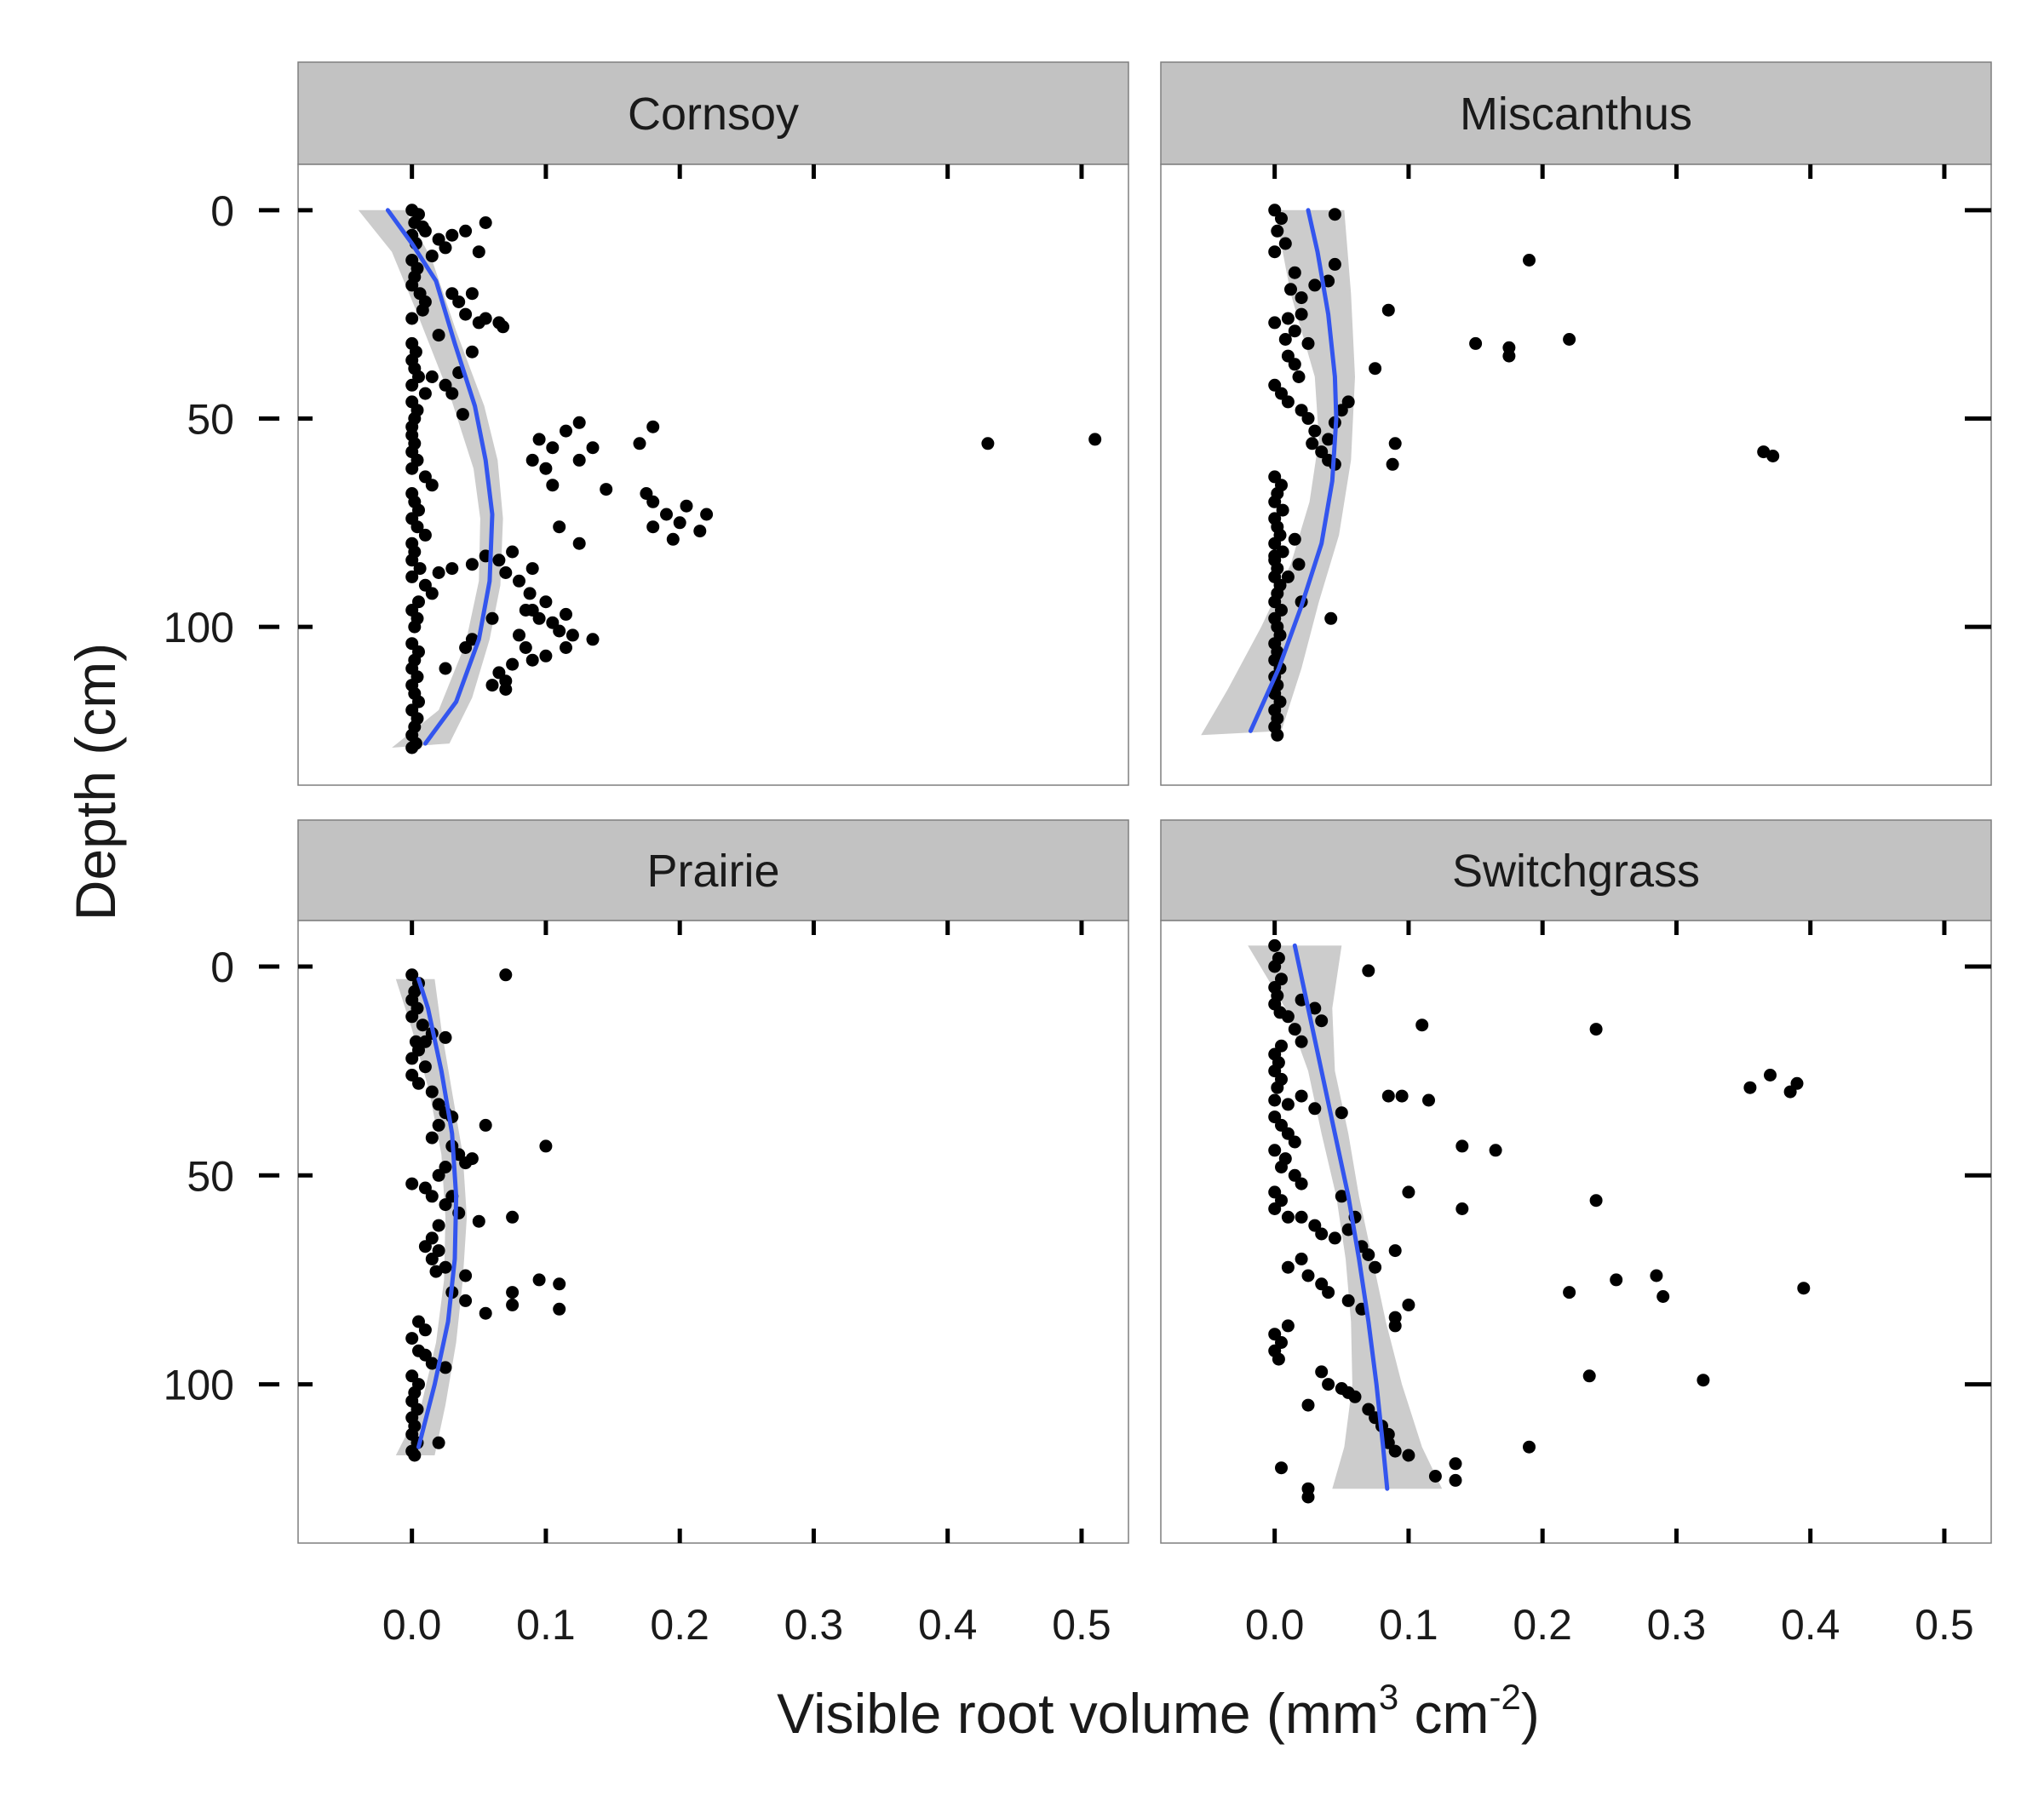  Describe the element at coordinates (1158, 1711) in the screenshot. I see `x-axis-title: Visible root volume (mm3 cm-2)` at that location.